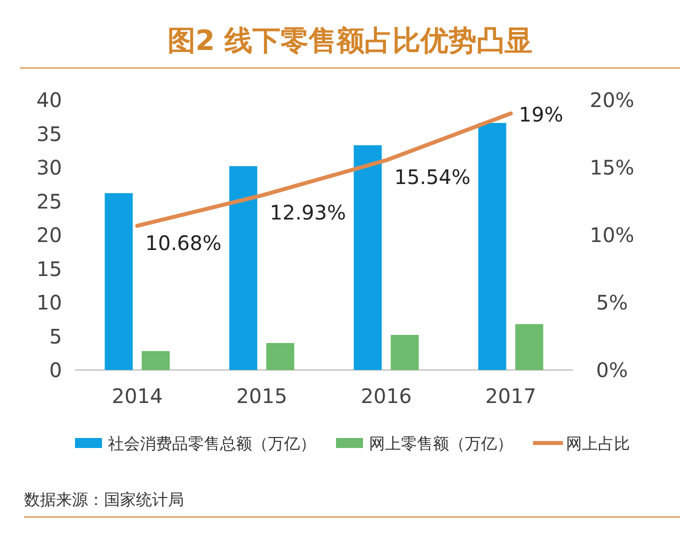 Image resolution: width=700 pixels, height=539 pixels. Describe the element at coordinates (137, 396) in the screenshot. I see `x-tick-label: 2014` at that location.